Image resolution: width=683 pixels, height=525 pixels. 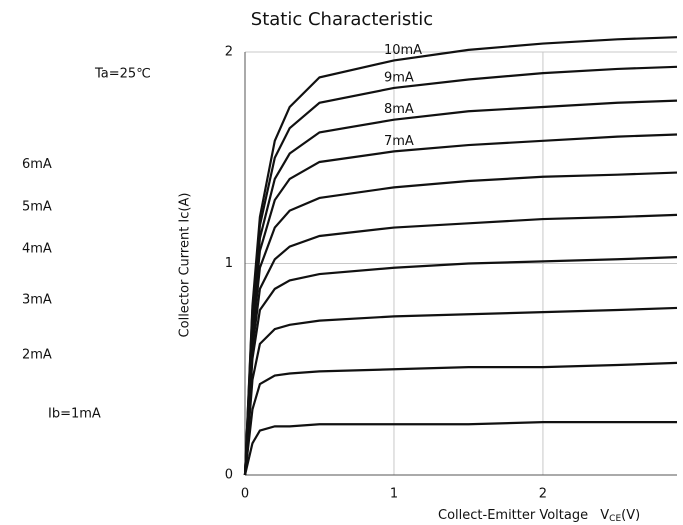 I want to click on series-label: Ib=1mA, so click(x=74, y=414).